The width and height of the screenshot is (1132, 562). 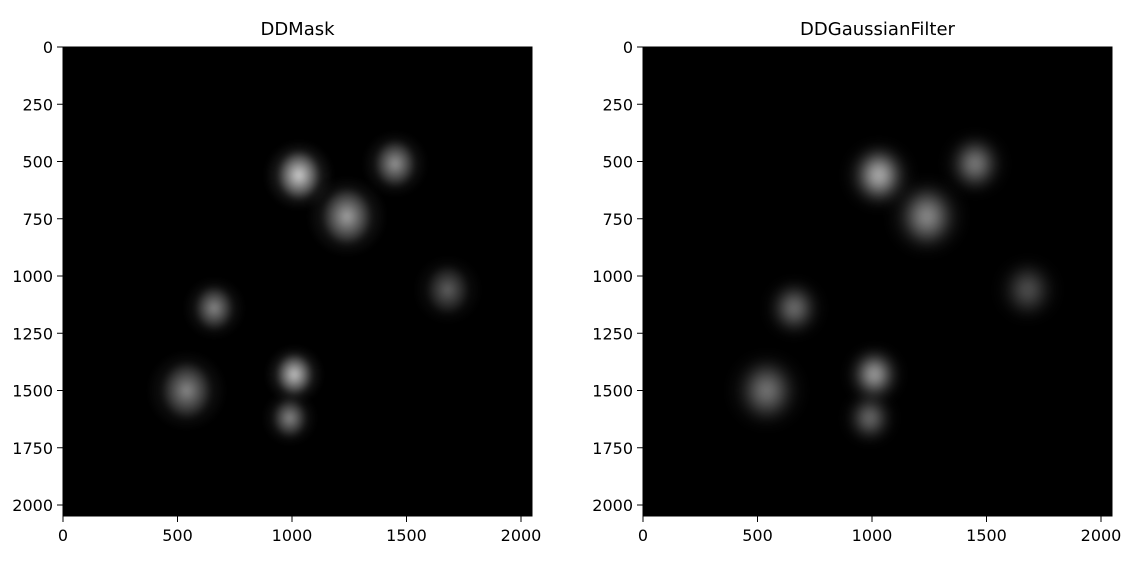 I want to click on panel-title: DDGaussianFilter, so click(x=877, y=29).